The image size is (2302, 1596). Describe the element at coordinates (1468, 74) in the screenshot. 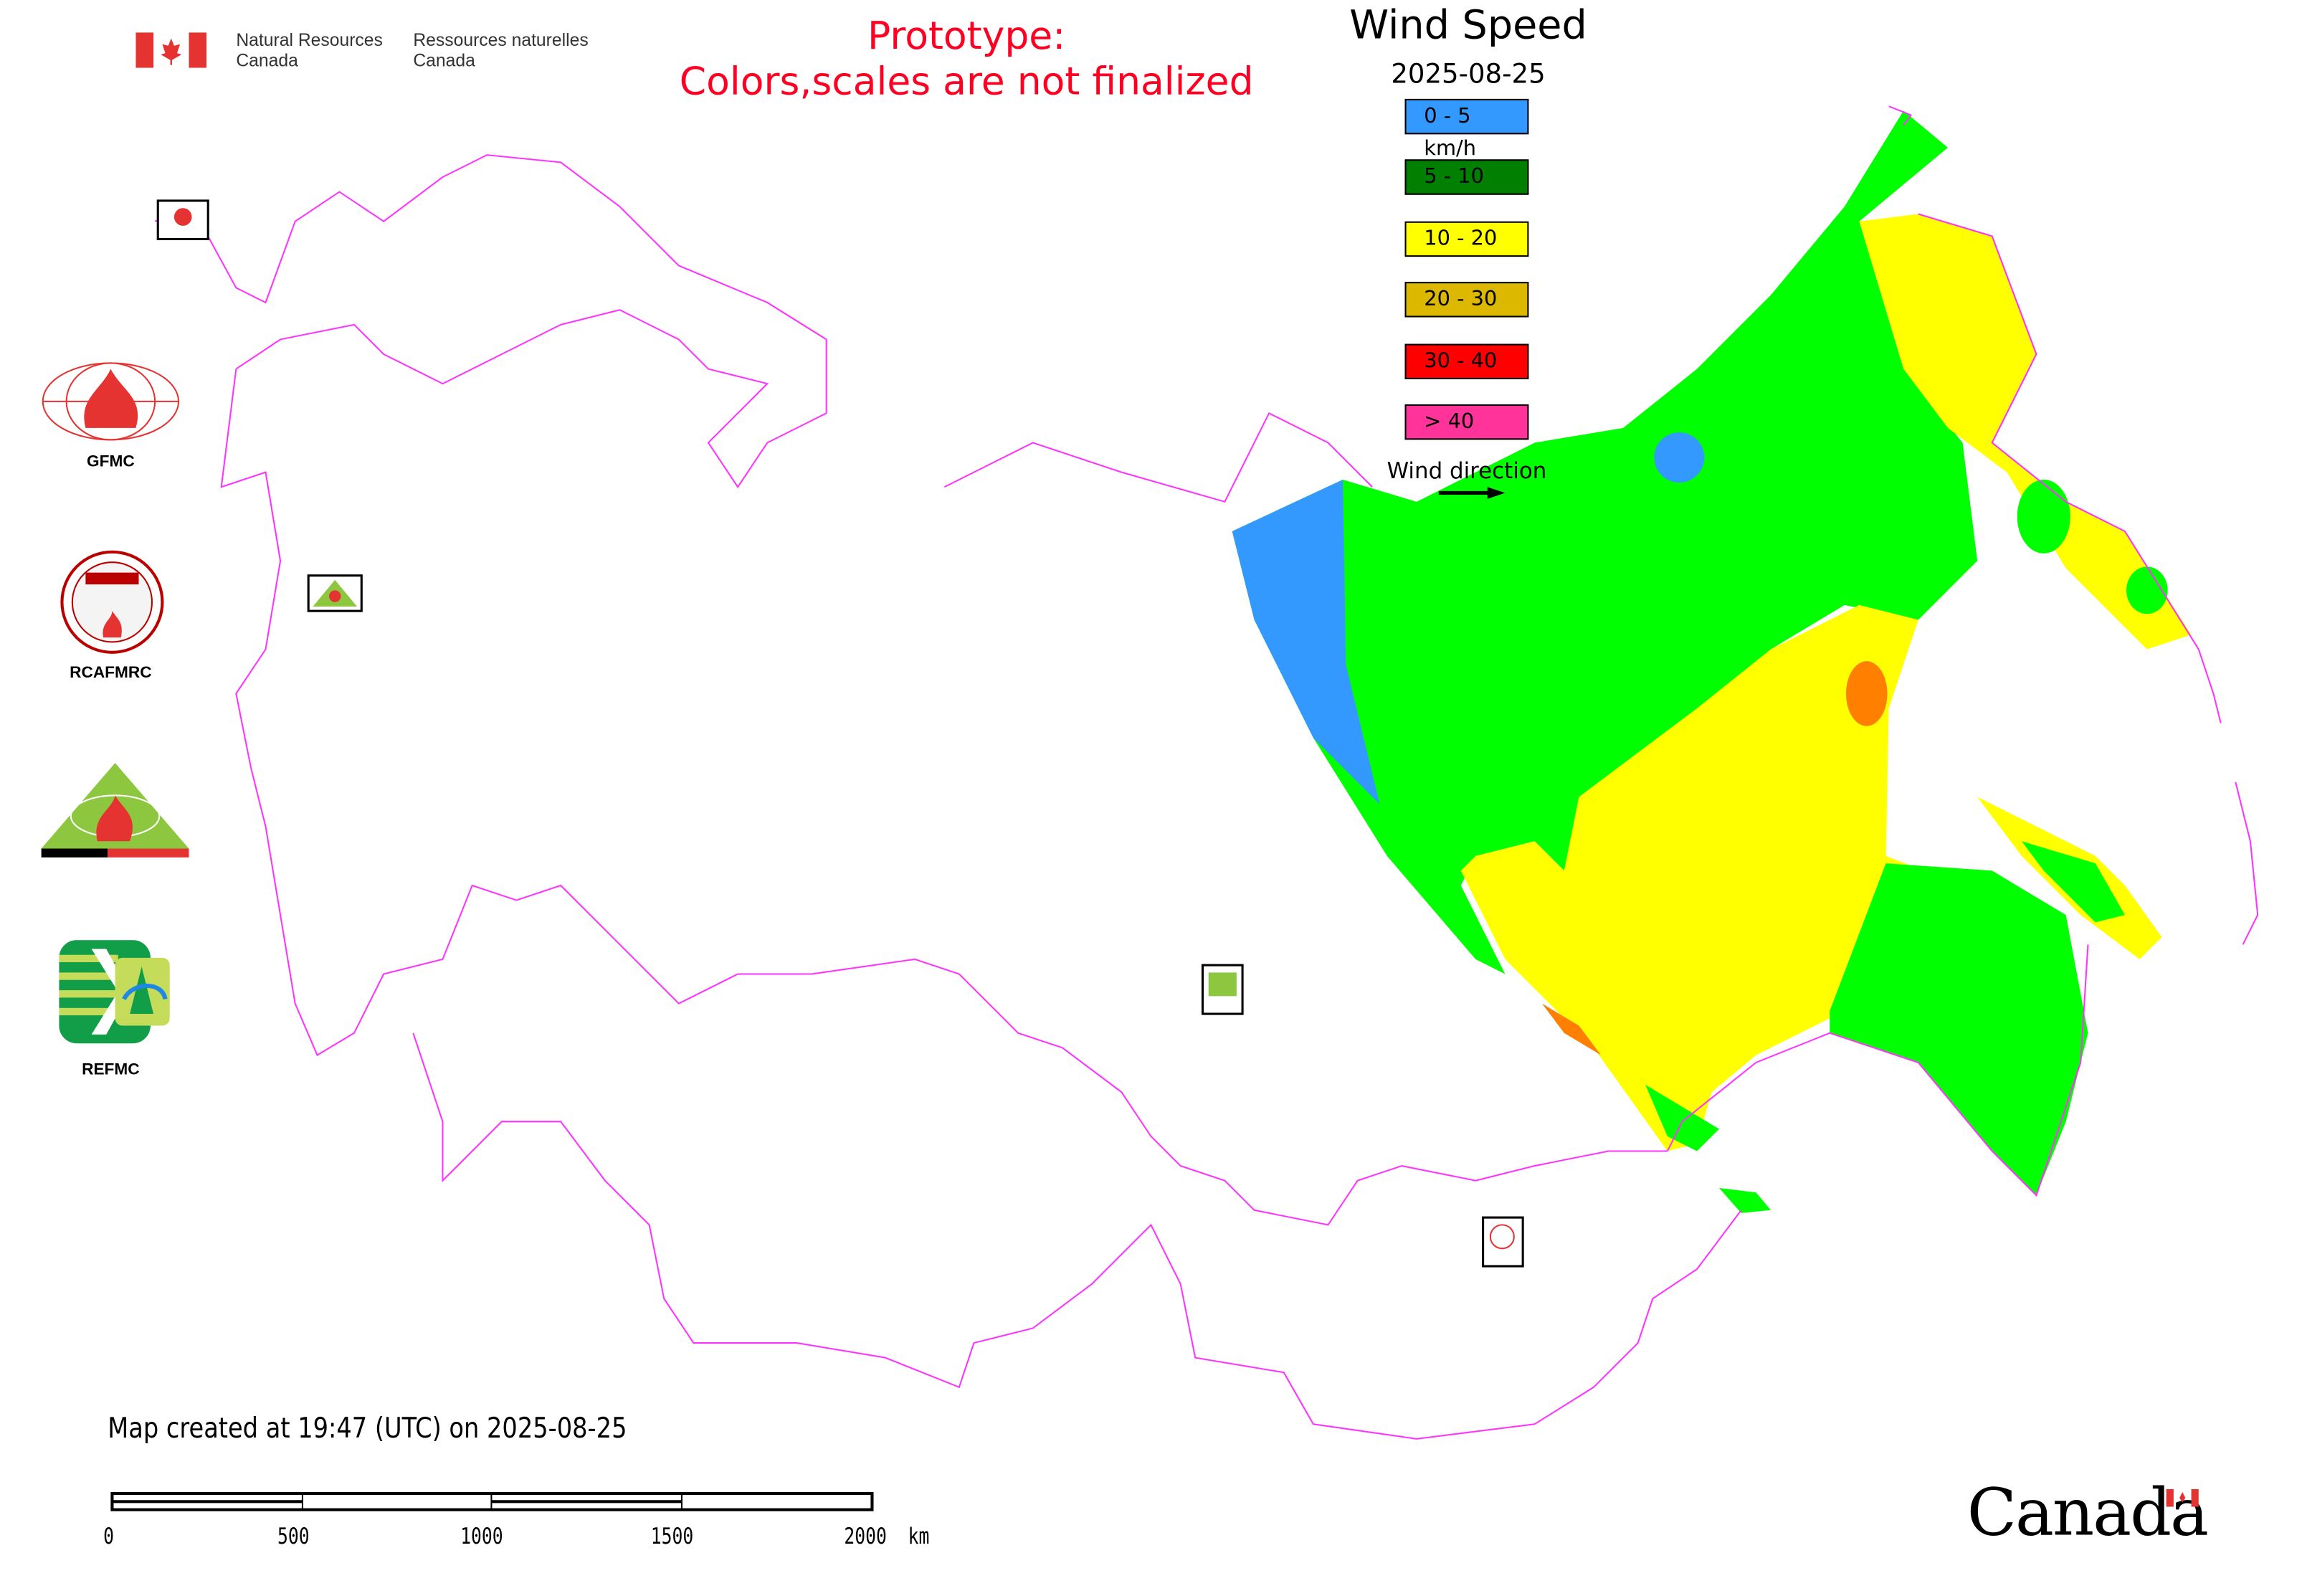

I see `legend-date: 2025-08-25` at that location.